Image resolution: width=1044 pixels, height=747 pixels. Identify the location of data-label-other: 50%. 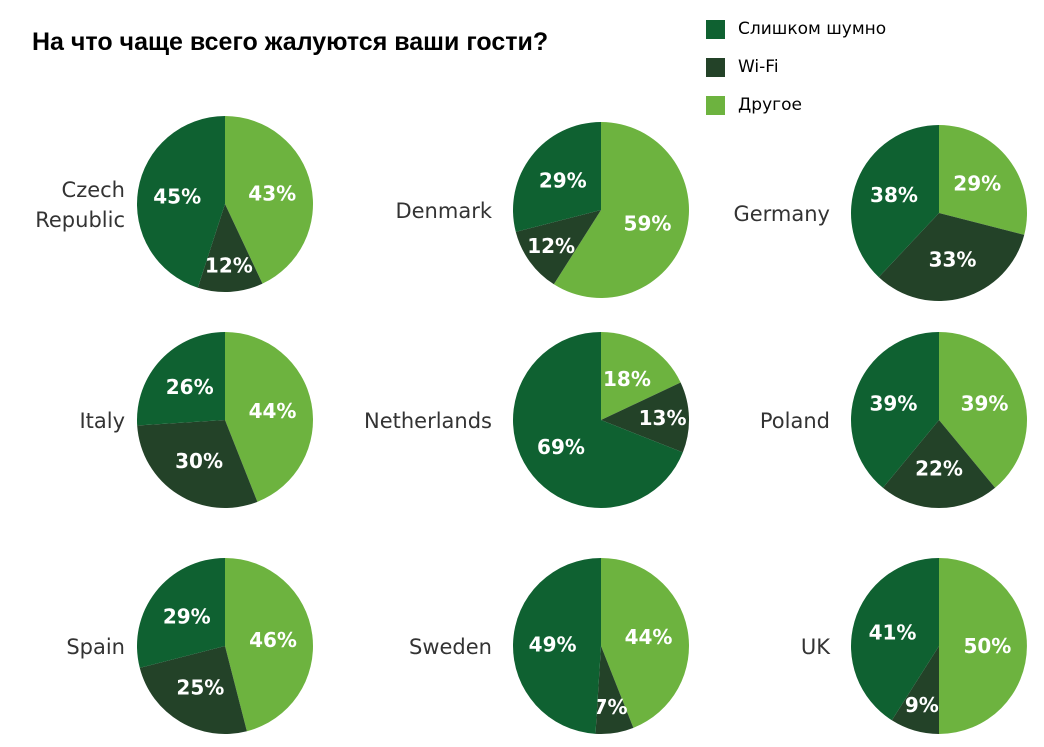
(987, 646).